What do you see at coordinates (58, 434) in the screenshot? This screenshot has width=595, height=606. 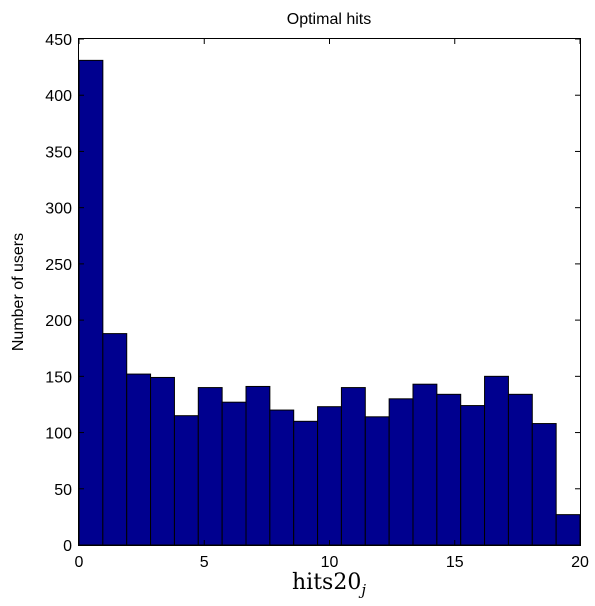 I see `y-tick-label: 100` at bounding box center [58, 434].